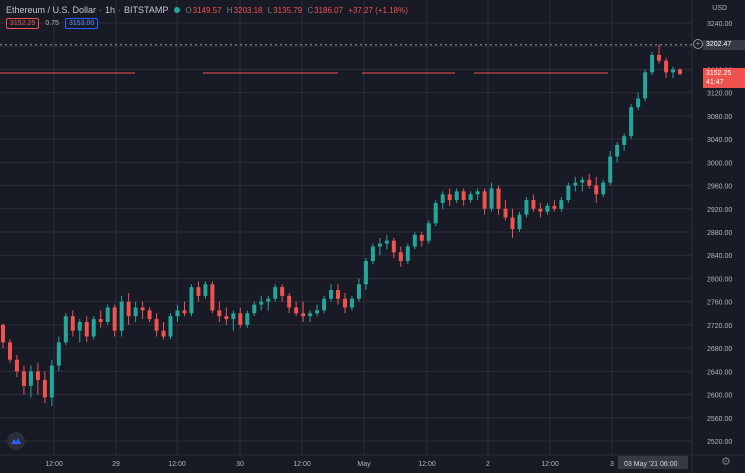 This screenshot has width=745, height=473. What do you see at coordinates (270, 10) in the screenshot?
I see `low-key: L` at bounding box center [270, 10].